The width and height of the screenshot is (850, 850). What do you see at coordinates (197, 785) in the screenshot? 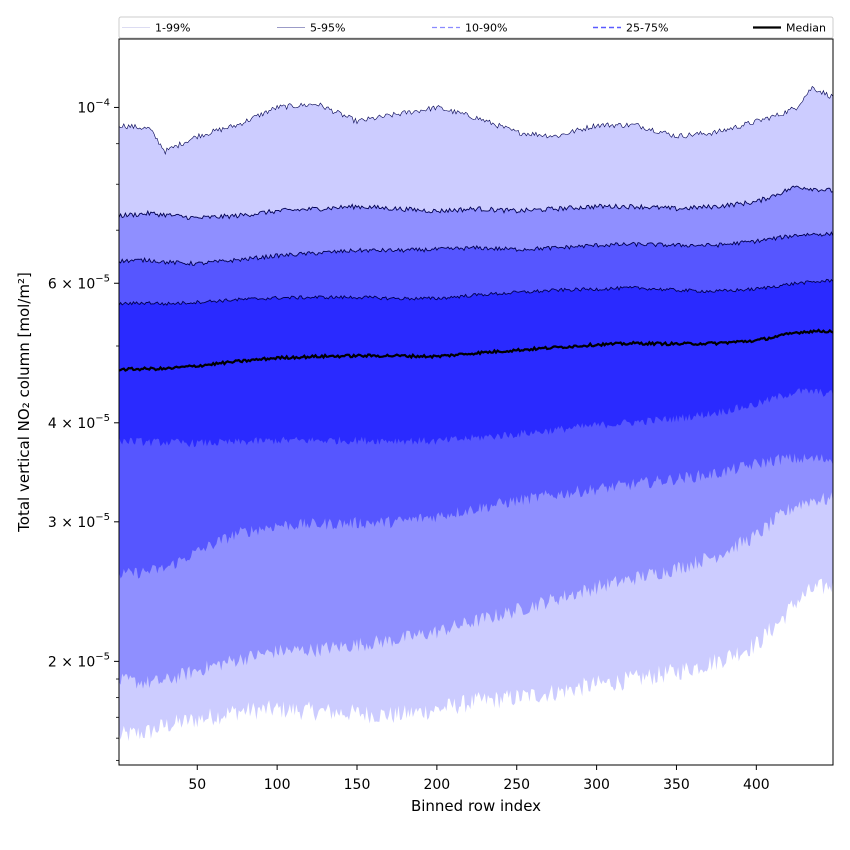
I see `x-tick-label-50: 50` at bounding box center [197, 785].